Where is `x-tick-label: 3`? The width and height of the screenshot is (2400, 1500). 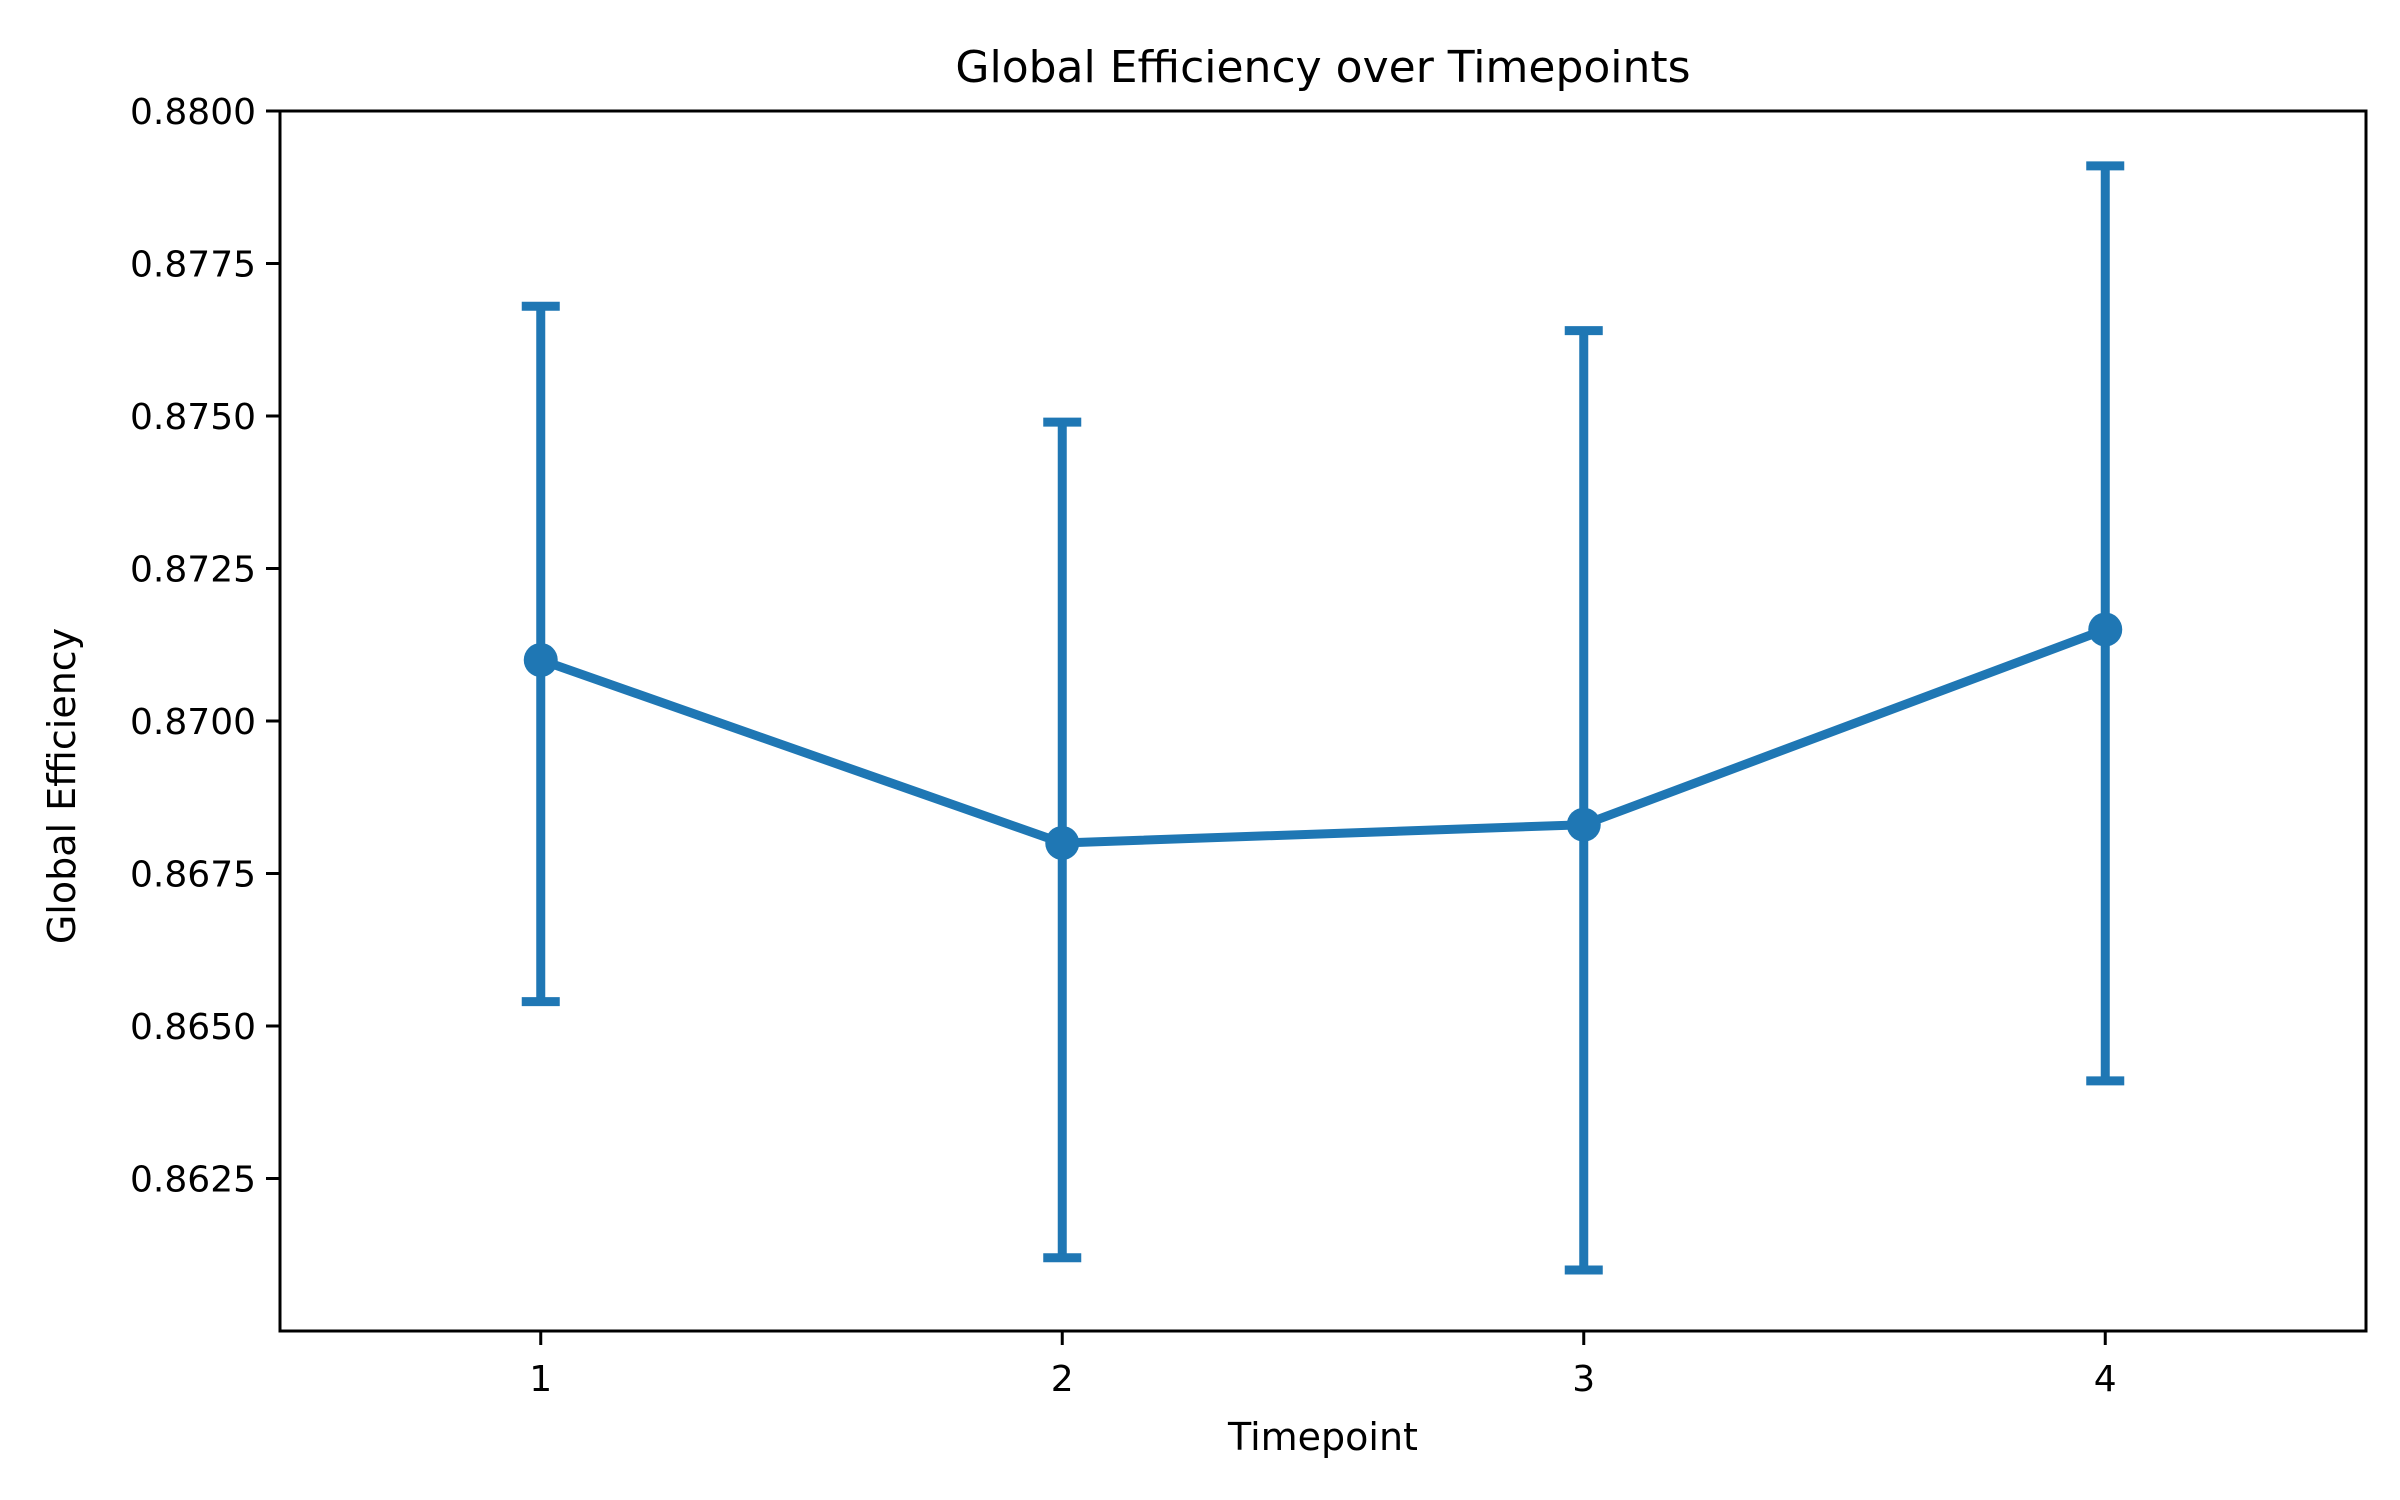
x-tick-label: 3 is located at coordinates (1583, 1379).